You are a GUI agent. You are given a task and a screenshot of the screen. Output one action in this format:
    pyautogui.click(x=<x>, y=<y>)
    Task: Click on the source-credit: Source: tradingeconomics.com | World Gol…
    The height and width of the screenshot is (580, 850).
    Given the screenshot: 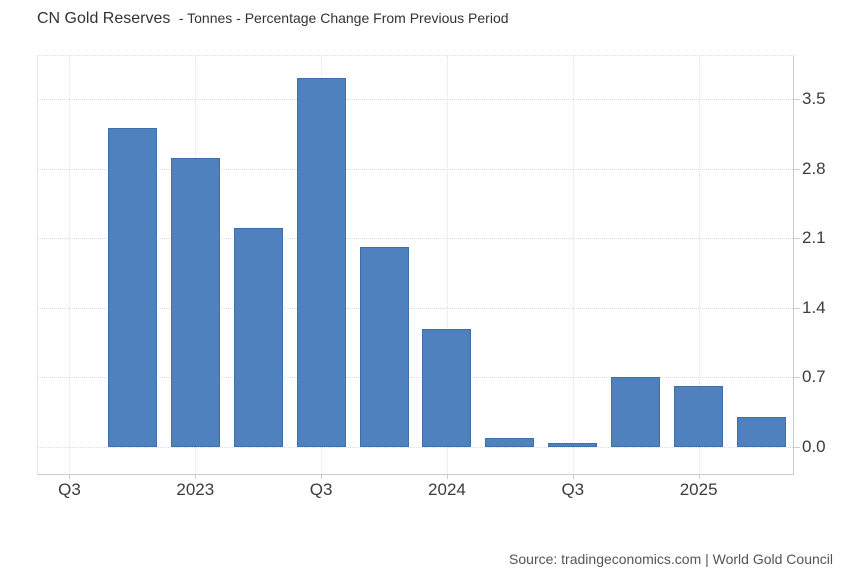 What is the action you would take?
    pyautogui.click(x=671, y=559)
    